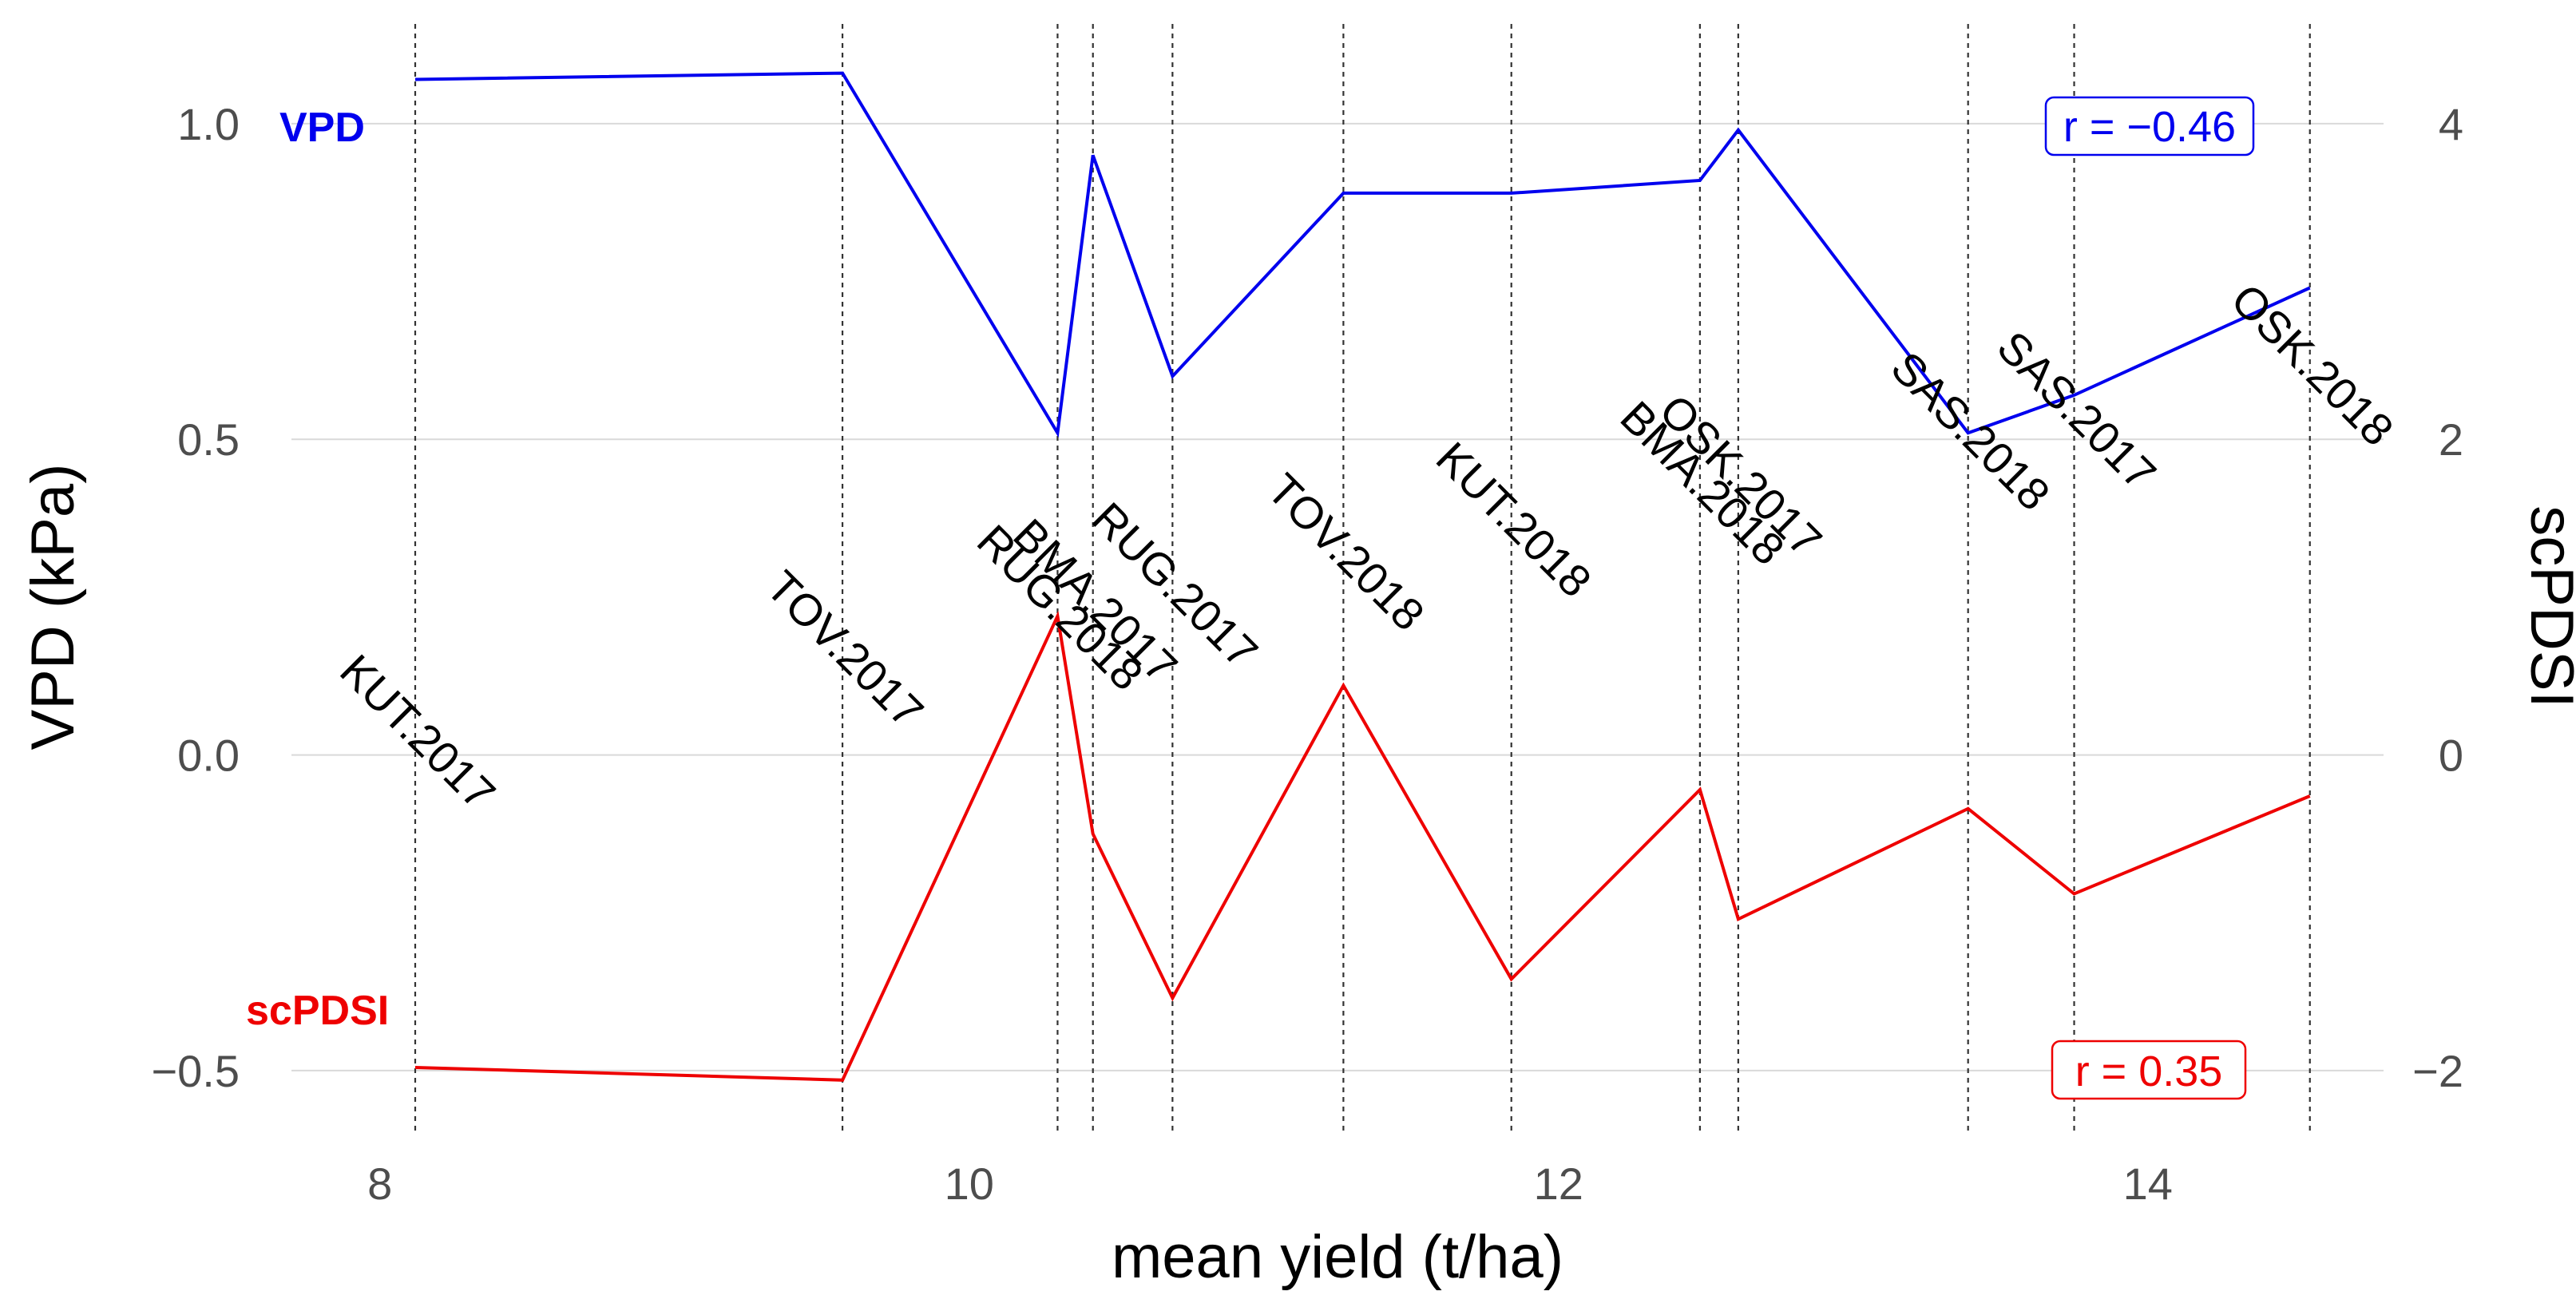 This screenshot has height=1311, width=2576. What do you see at coordinates (1337, 1257) in the screenshot?
I see `x-axis-title: mean yield (t/ha)` at bounding box center [1337, 1257].